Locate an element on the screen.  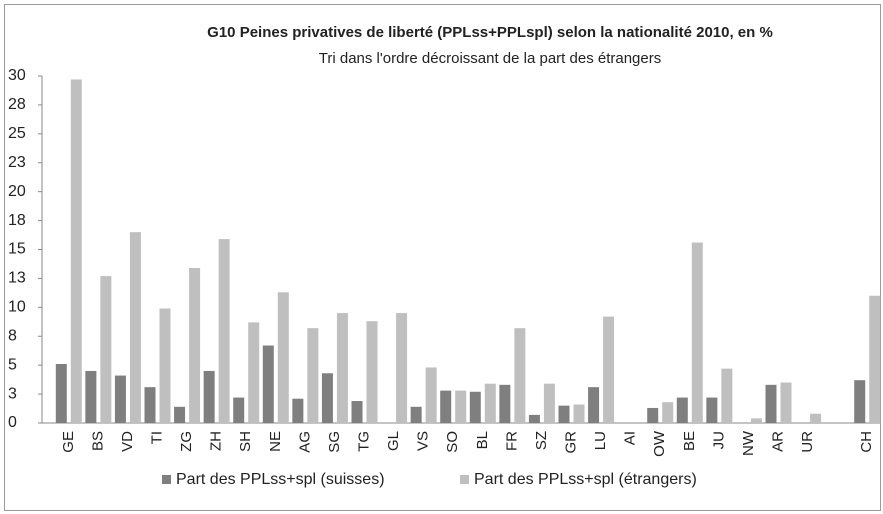
y-tick-label: 23 is located at coordinates (17, 162).